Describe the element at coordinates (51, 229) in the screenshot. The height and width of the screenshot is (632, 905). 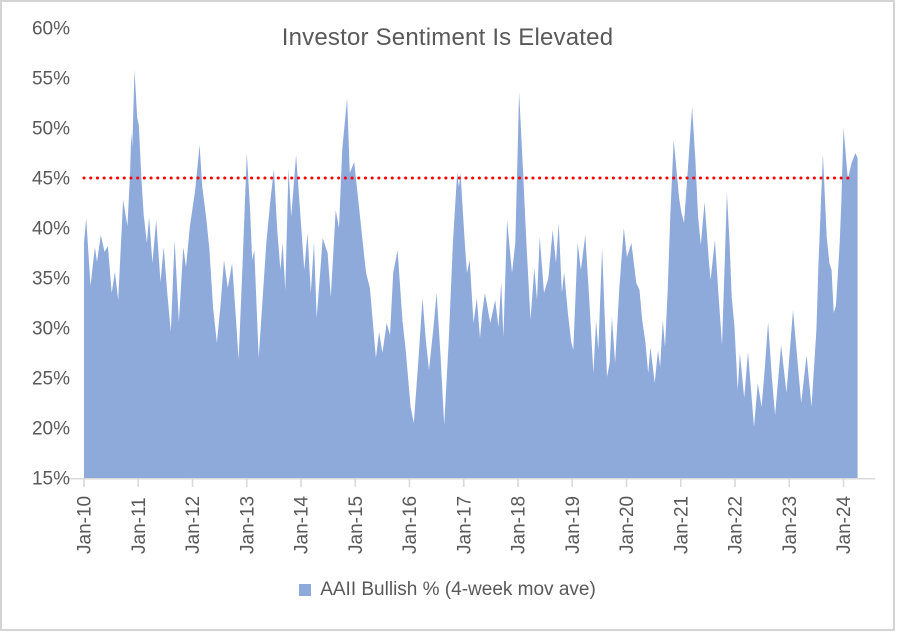
I see `y-axis-label: 40%` at that location.